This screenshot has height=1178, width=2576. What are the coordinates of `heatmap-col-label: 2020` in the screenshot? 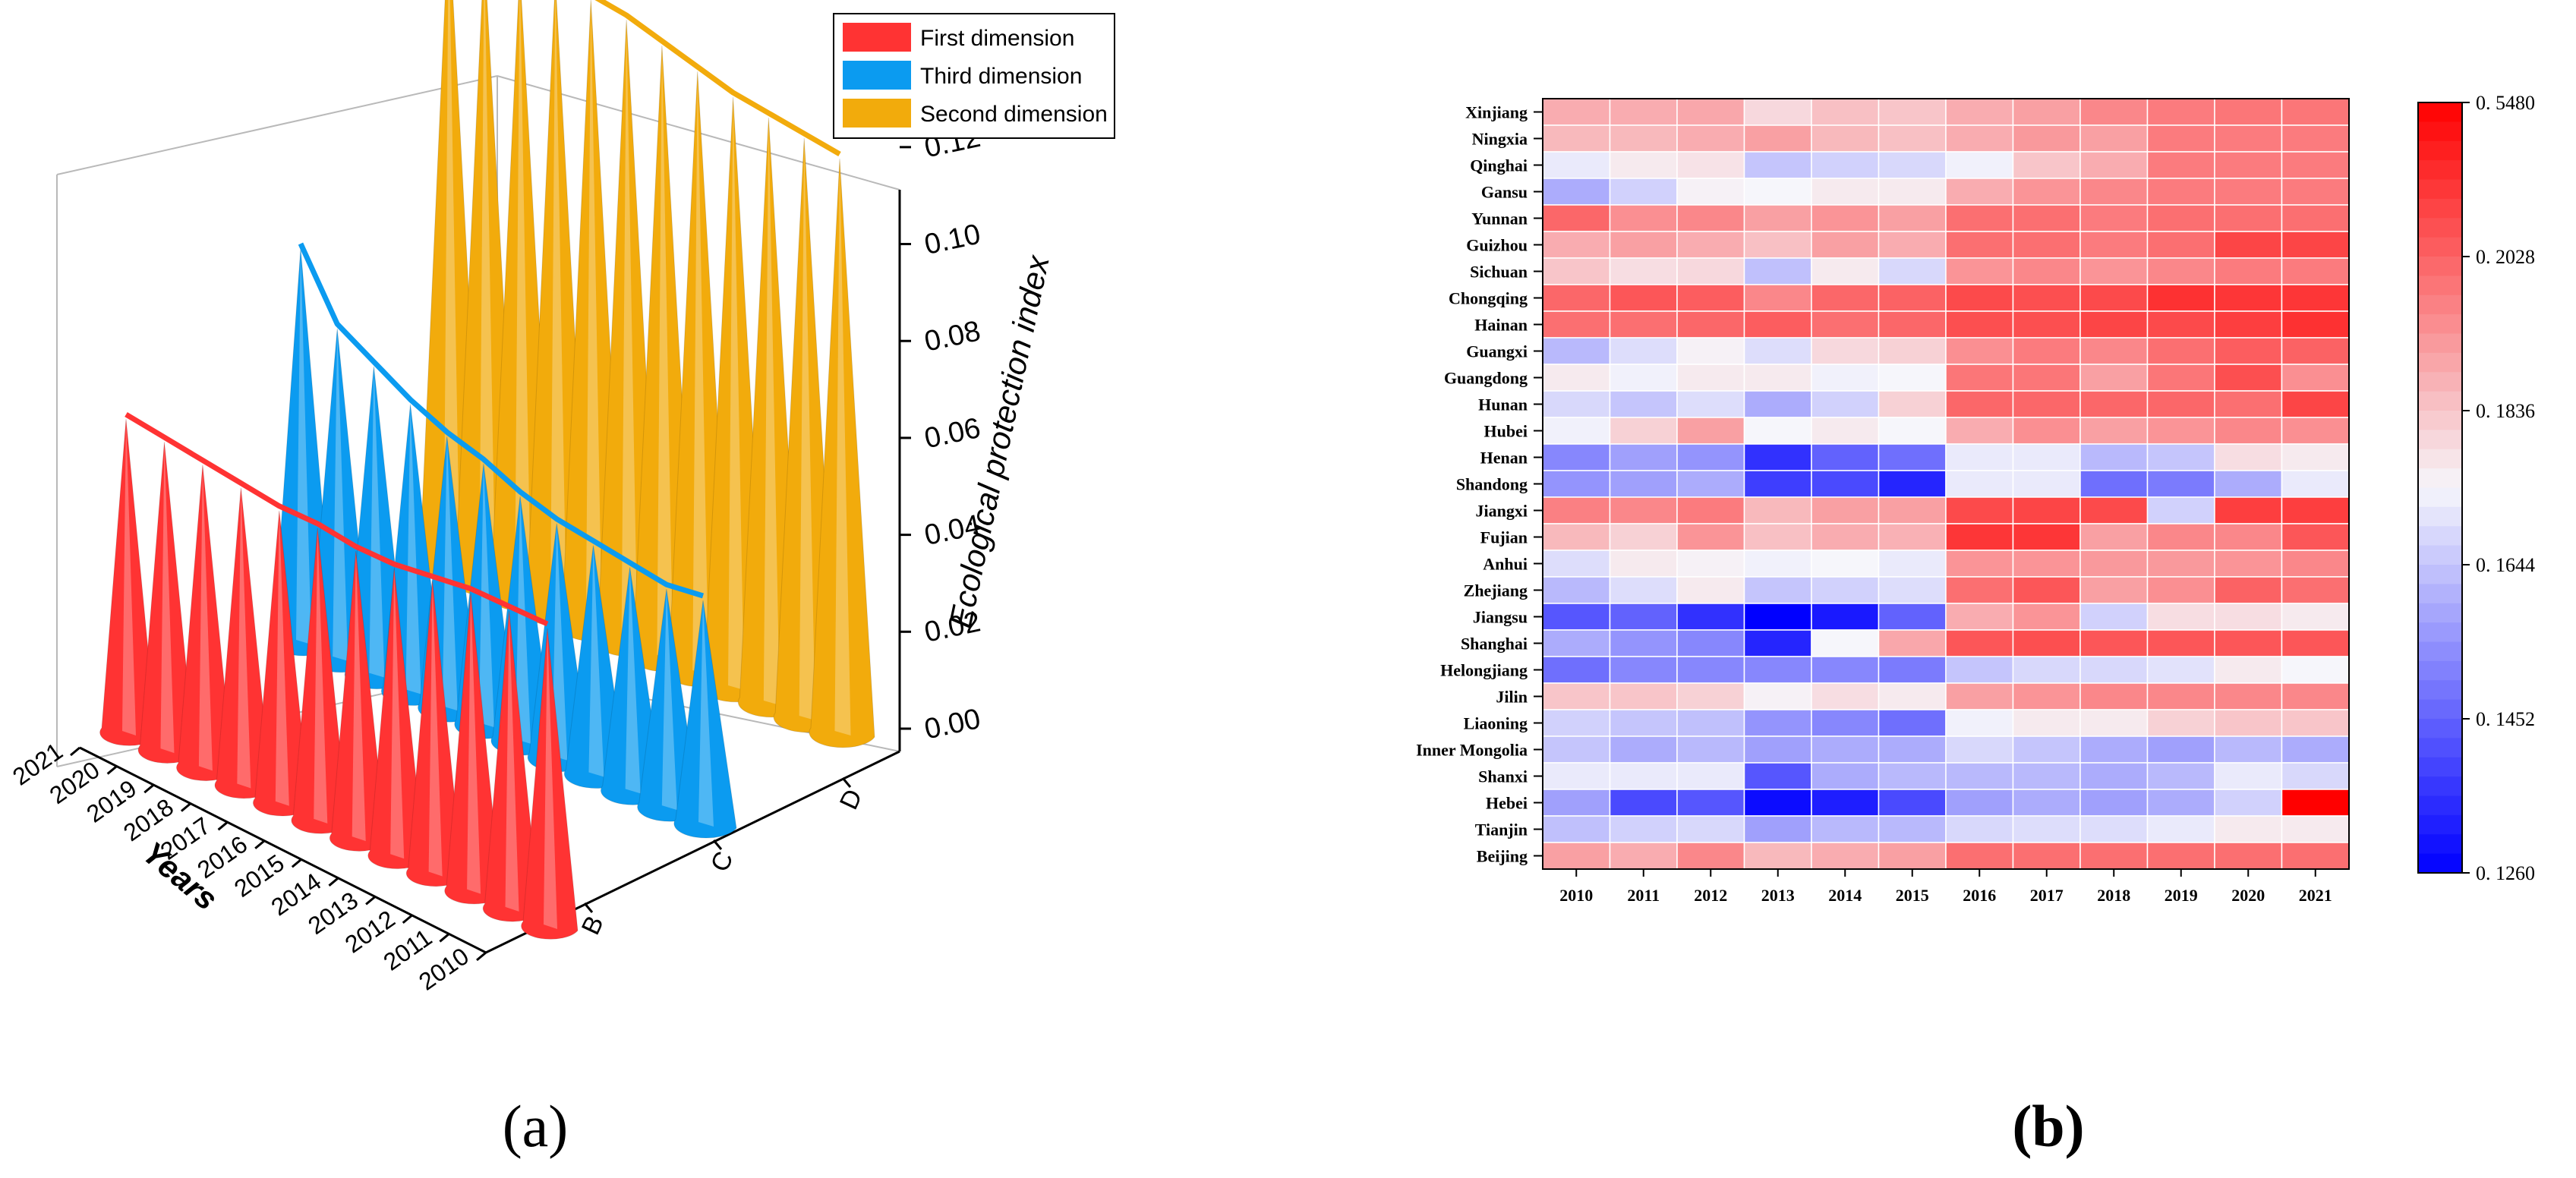 It's located at (2248, 895).